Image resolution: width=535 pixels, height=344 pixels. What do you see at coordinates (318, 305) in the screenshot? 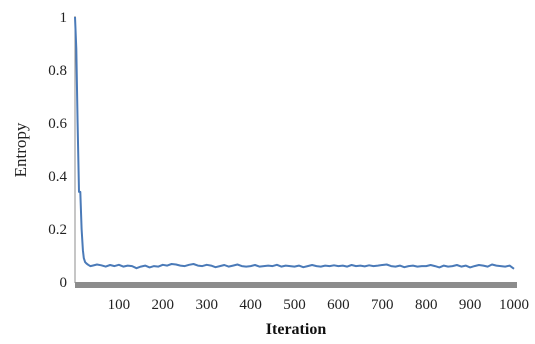
I see `x-axis-ticks: 100 200 300 400 500 600 700 800 900 1000` at bounding box center [318, 305].